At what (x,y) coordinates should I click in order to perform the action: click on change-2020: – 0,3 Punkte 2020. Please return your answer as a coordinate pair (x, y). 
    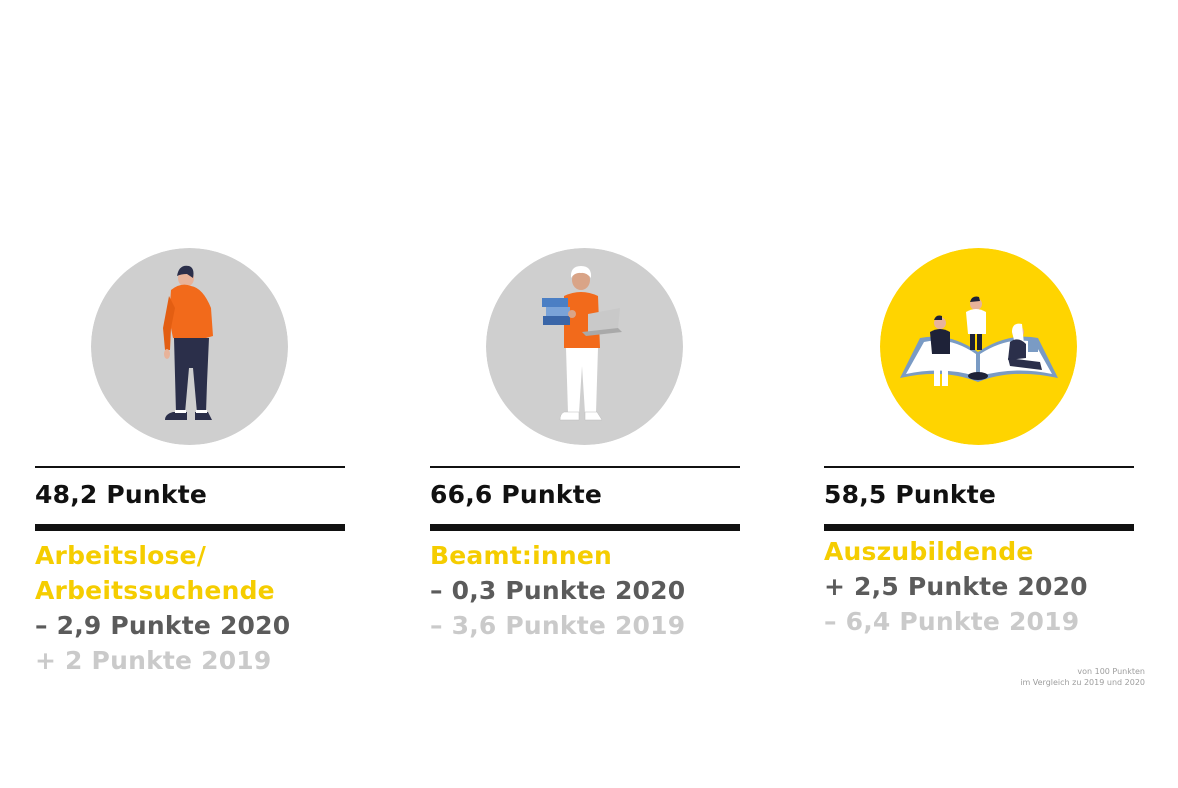
    Looking at the image, I should click on (558, 590).